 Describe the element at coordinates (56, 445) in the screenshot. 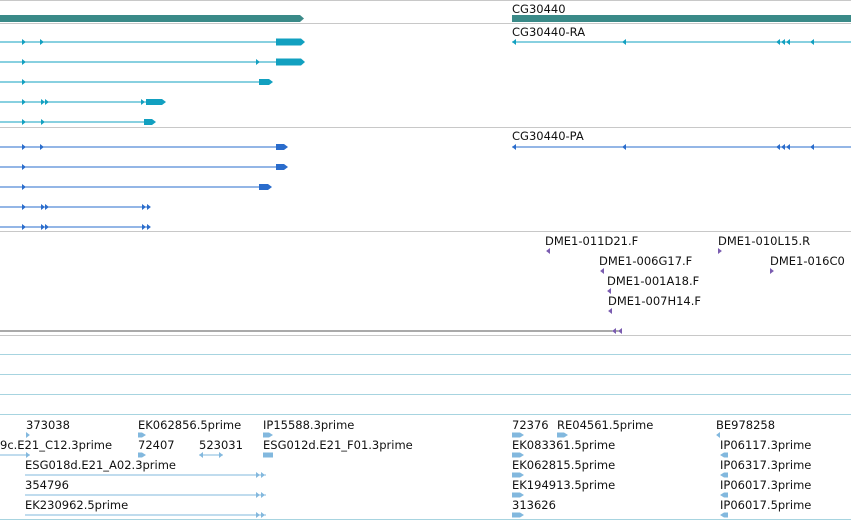

I see `est-label: 9c.E21_C12.3prime` at that location.